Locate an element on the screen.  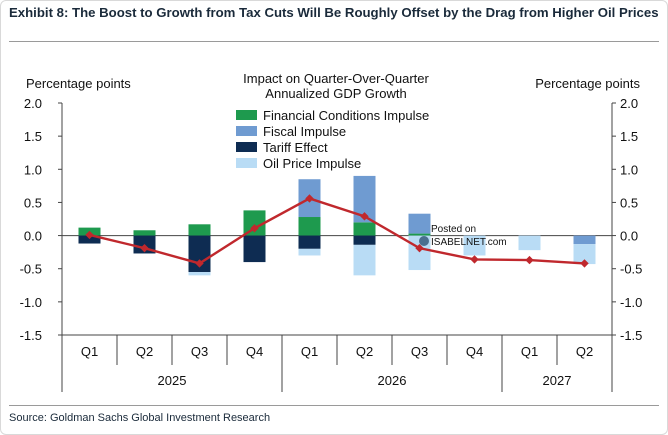
right-tick-label: 1.5 is located at coordinates (629, 136).